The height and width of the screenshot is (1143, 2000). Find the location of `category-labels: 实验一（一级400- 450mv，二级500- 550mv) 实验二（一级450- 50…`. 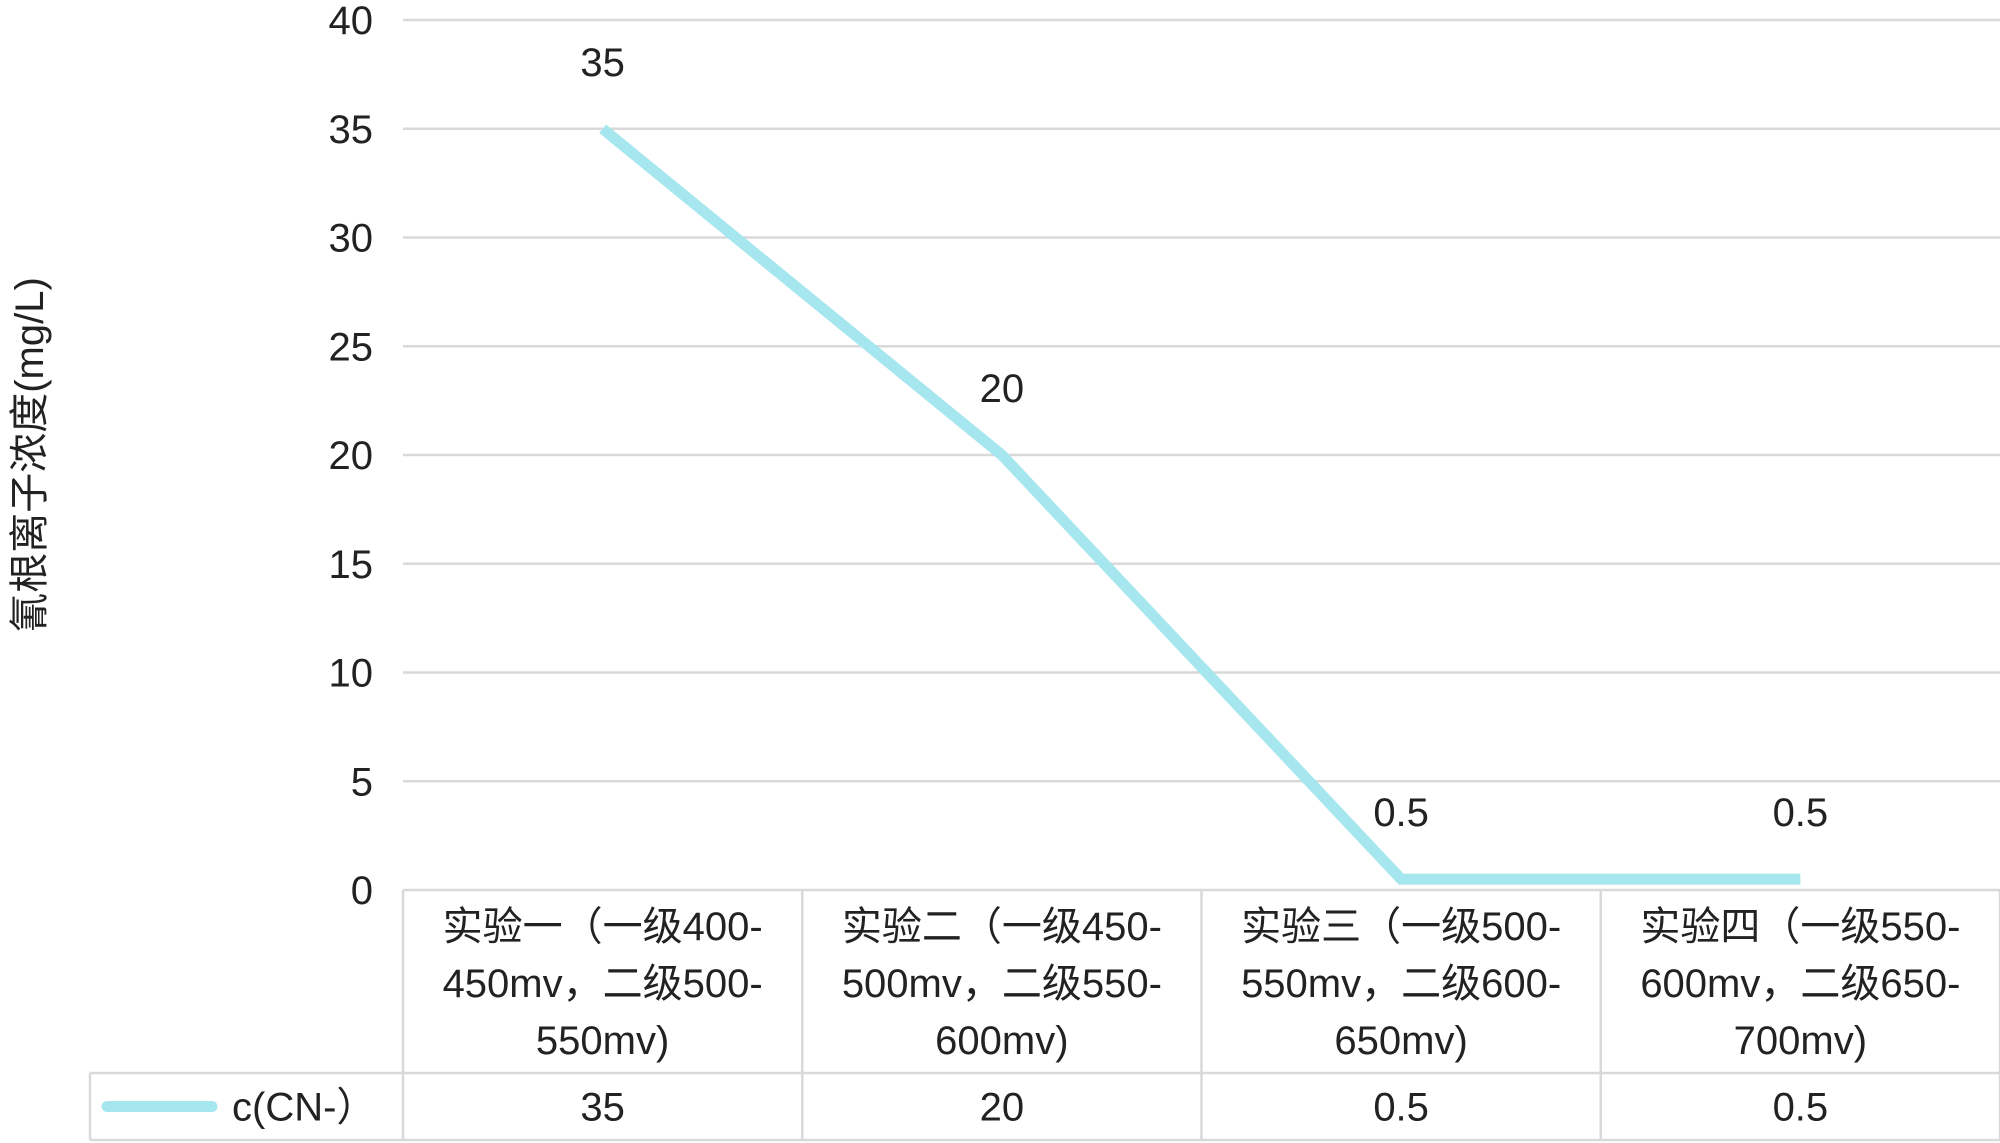

category-labels: 实验一（一级400- 450mv，二级500- 550mv) 实验二（一级450- 50… is located at coordinates (1202, 984).